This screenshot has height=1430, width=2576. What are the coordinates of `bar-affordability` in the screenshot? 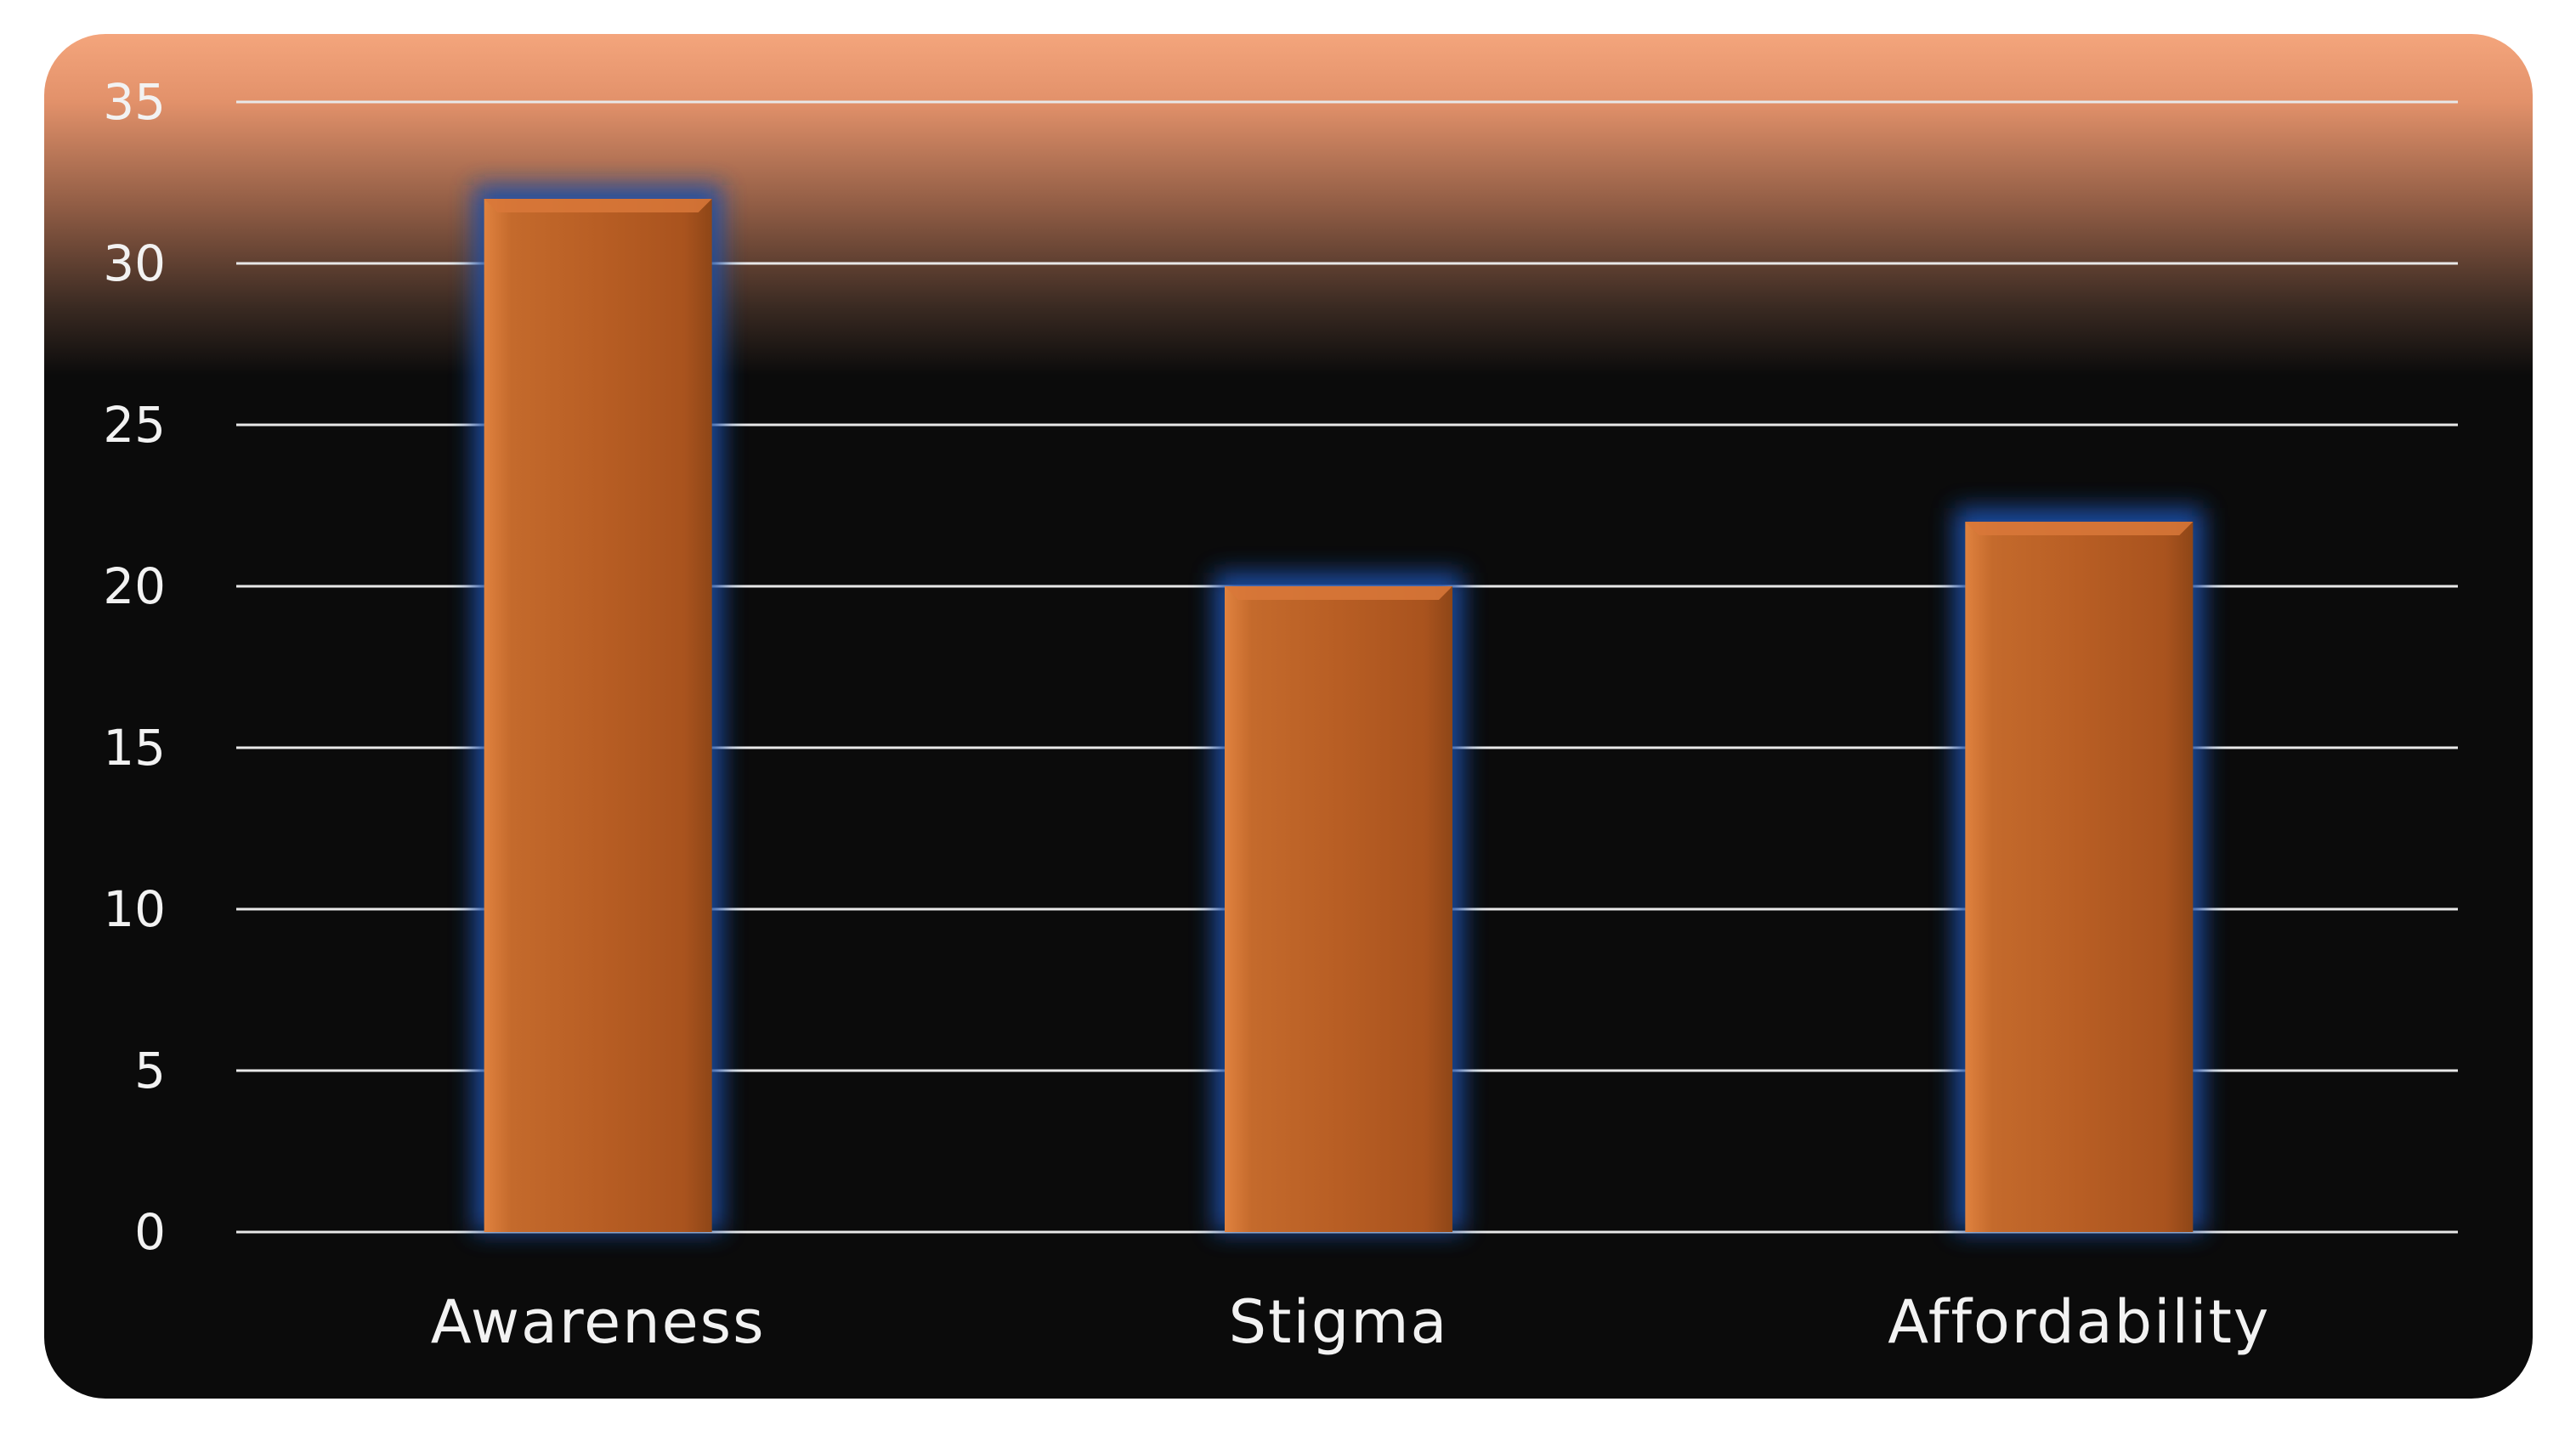 It's located at (2079, 870).